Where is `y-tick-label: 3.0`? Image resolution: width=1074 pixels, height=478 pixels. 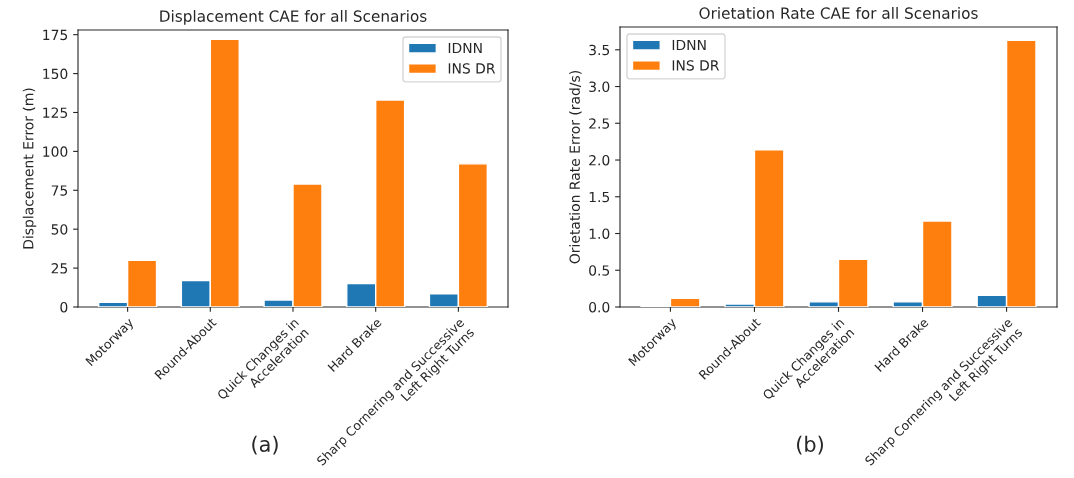
y-tick-label: 3.0 is located at coordinates (599, 86).